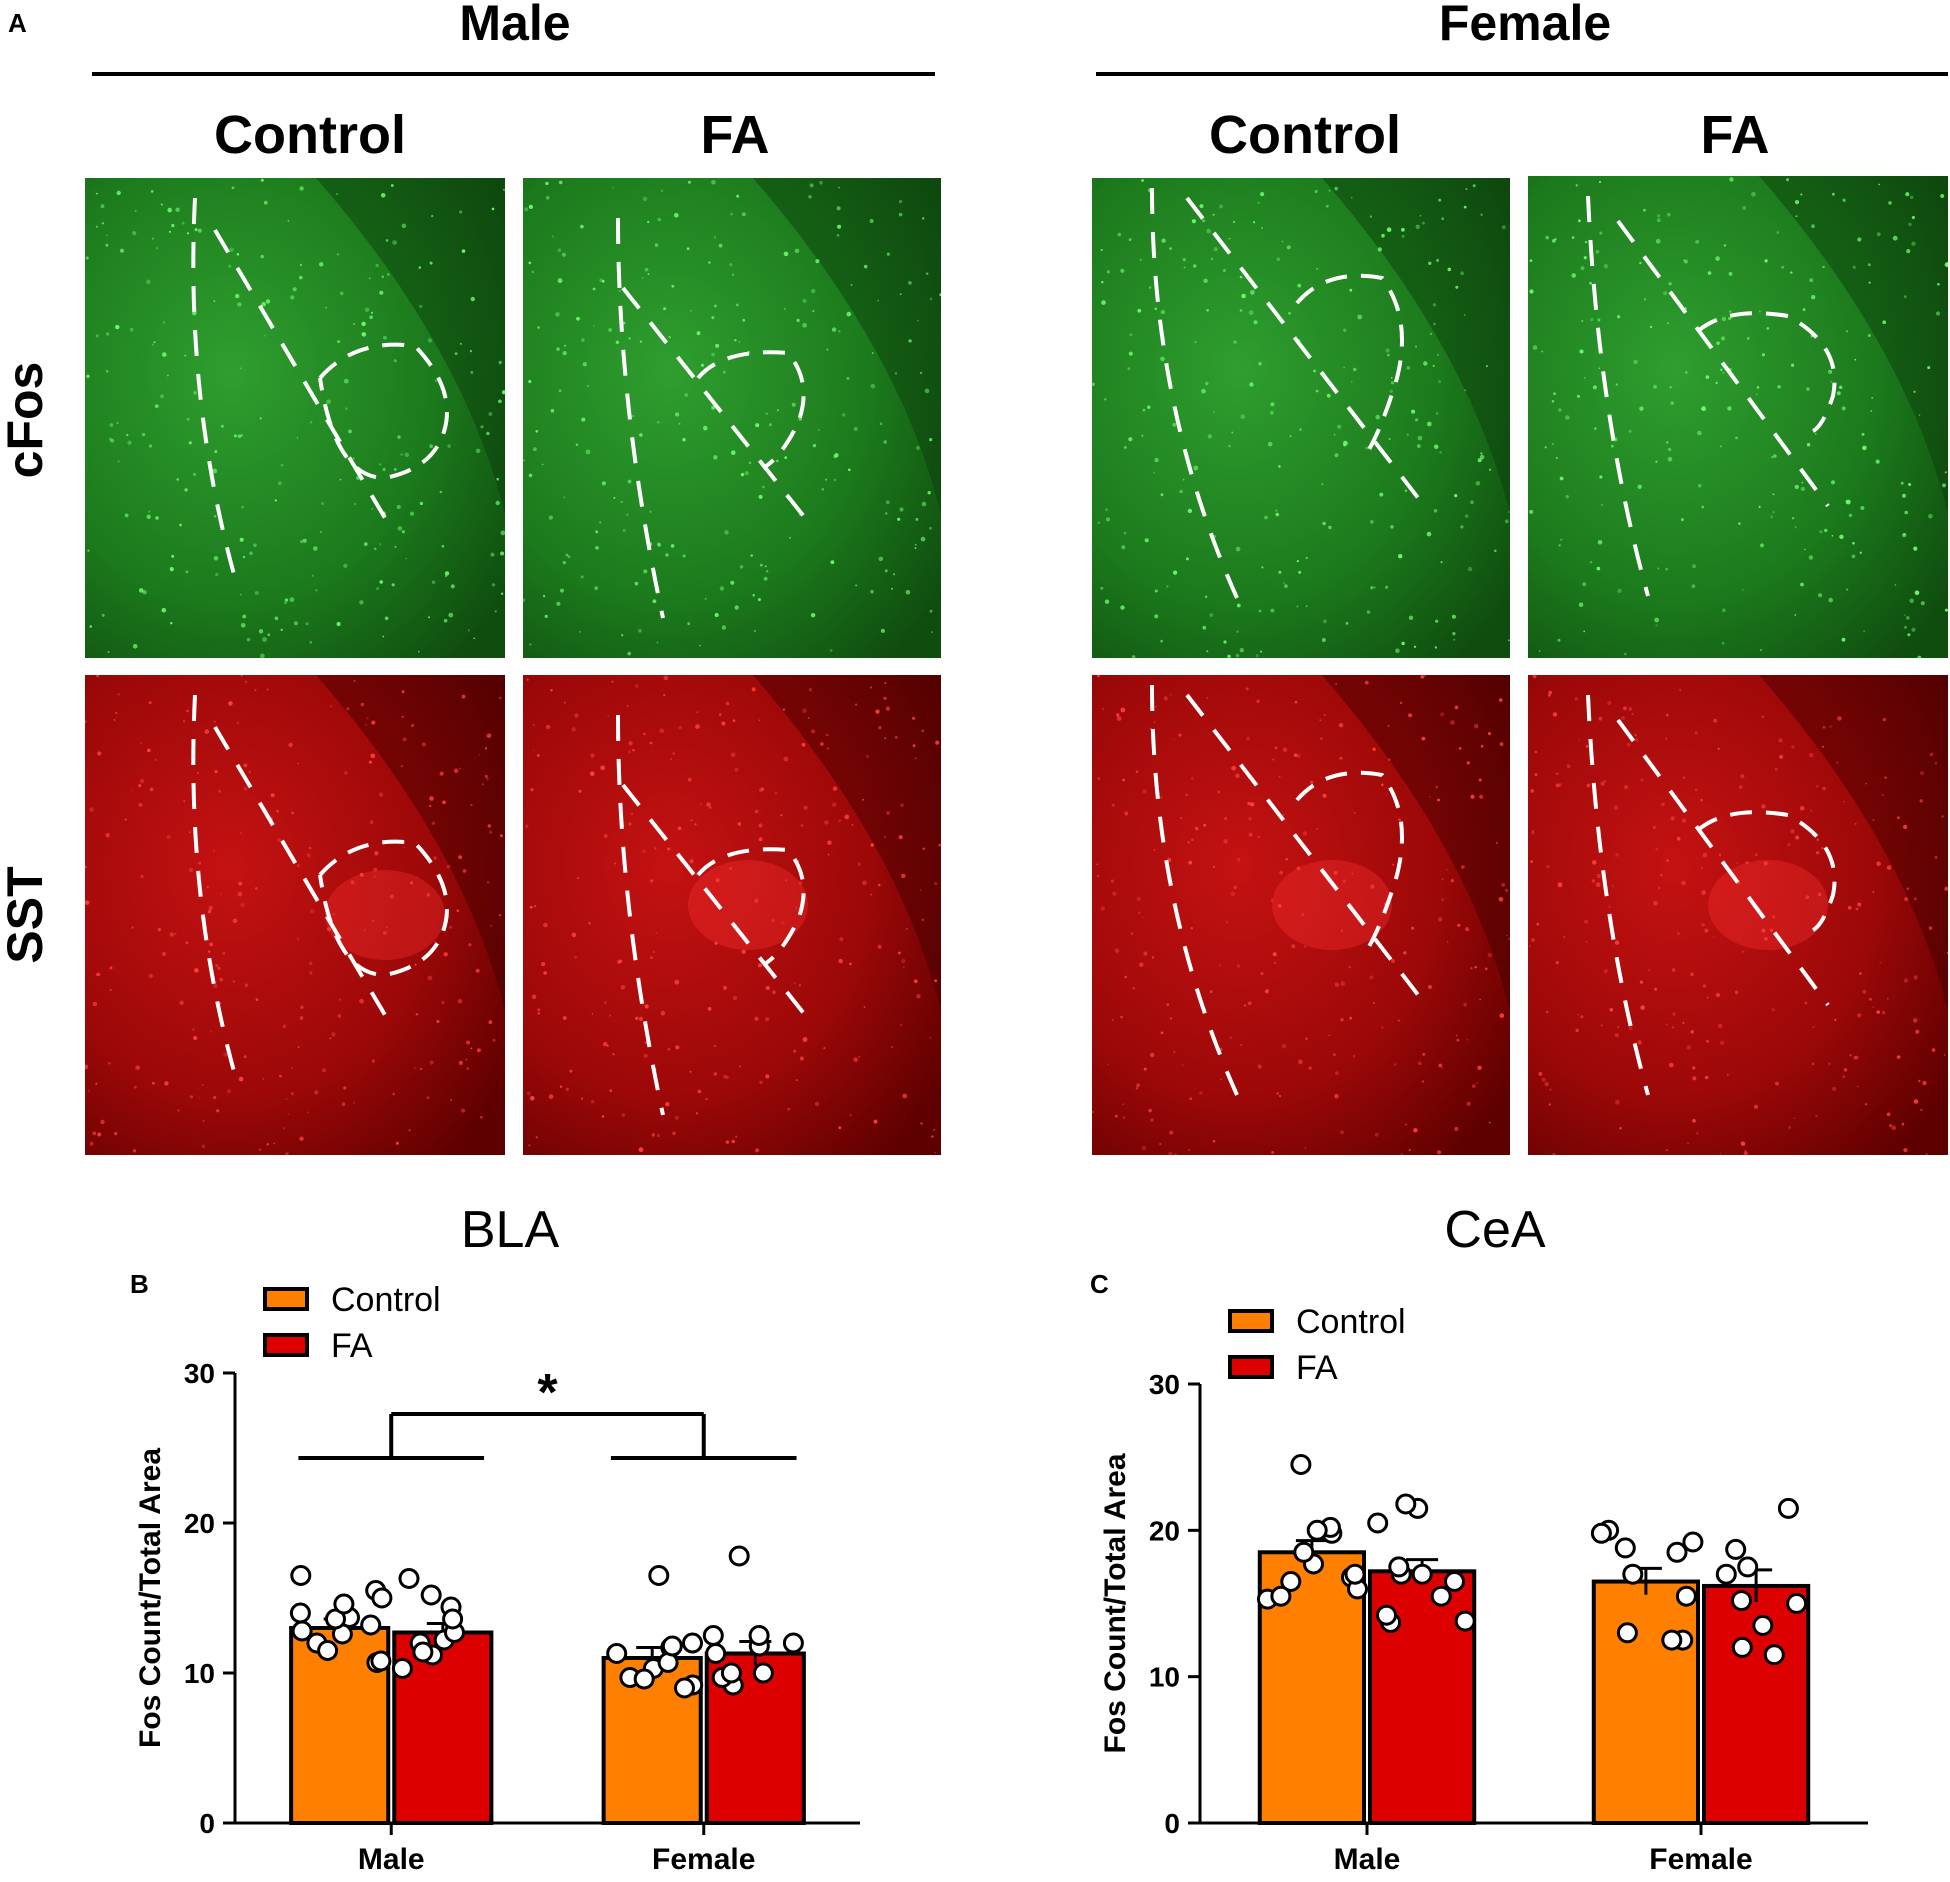 This screenshot has height=1882, width=1950. Describe the element at coordinates (735, 135) in the screenshot. I see `male-fa-title: FA` at that location.